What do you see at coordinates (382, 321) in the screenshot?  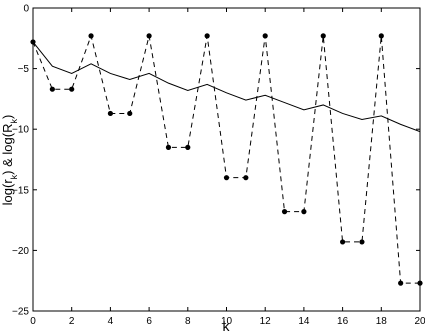 I see `x-tick-label: 18` at bounding box center [382, 321].